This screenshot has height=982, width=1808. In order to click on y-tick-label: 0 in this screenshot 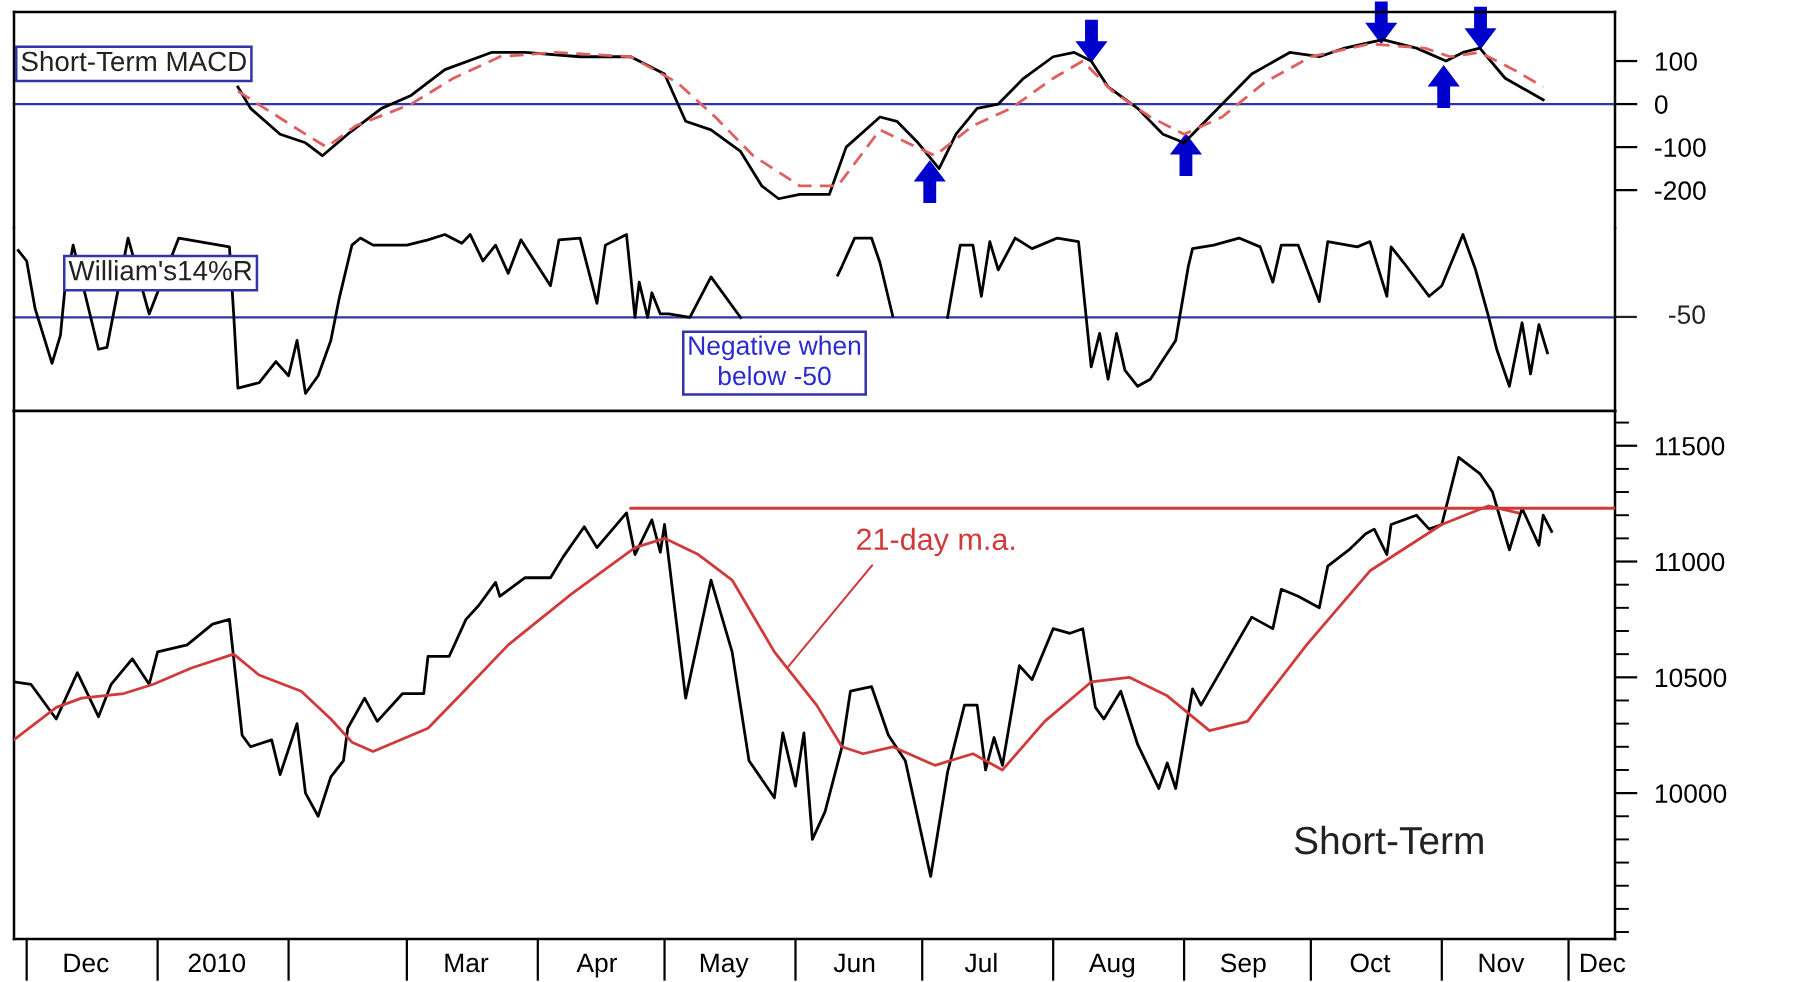, I will do `click(1661, 104)`.